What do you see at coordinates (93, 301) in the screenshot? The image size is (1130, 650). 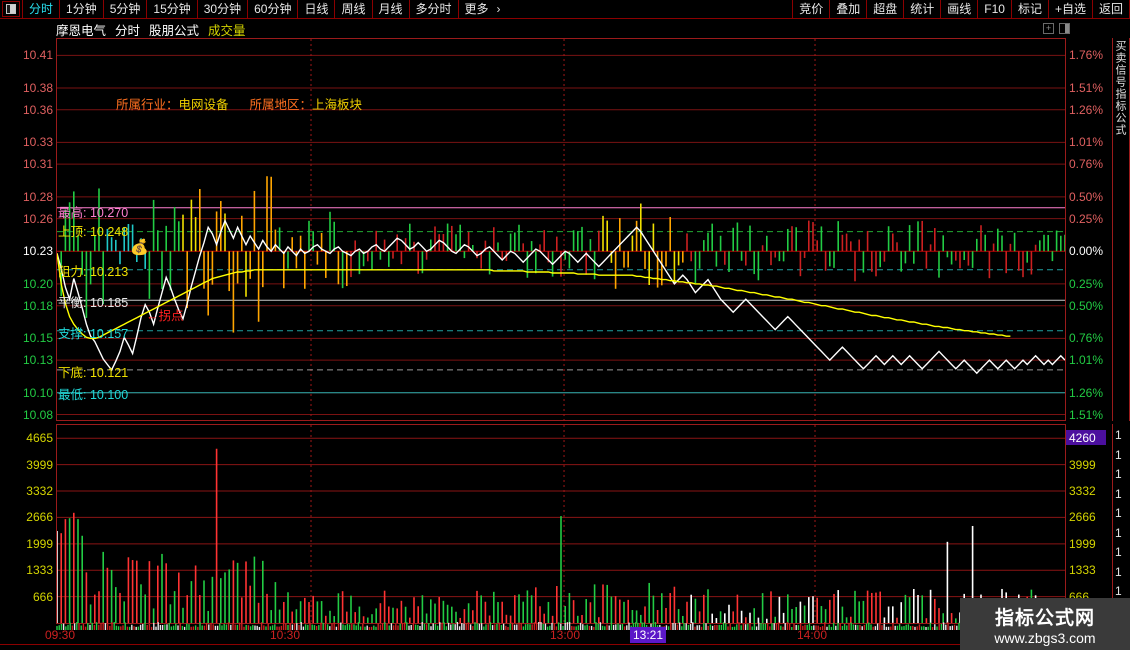 I see `price-annotation-3: 平衡: 10.185` at bounding box center [93, 301].